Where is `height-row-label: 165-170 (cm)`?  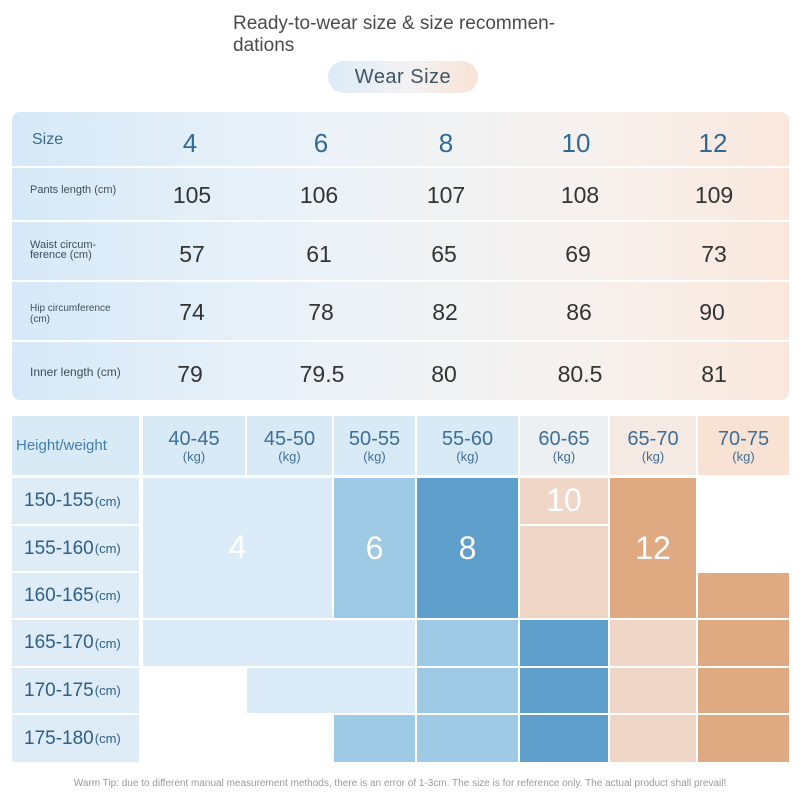
height-row-label: 165-170 (cm) is located at coordinates (75, 643).